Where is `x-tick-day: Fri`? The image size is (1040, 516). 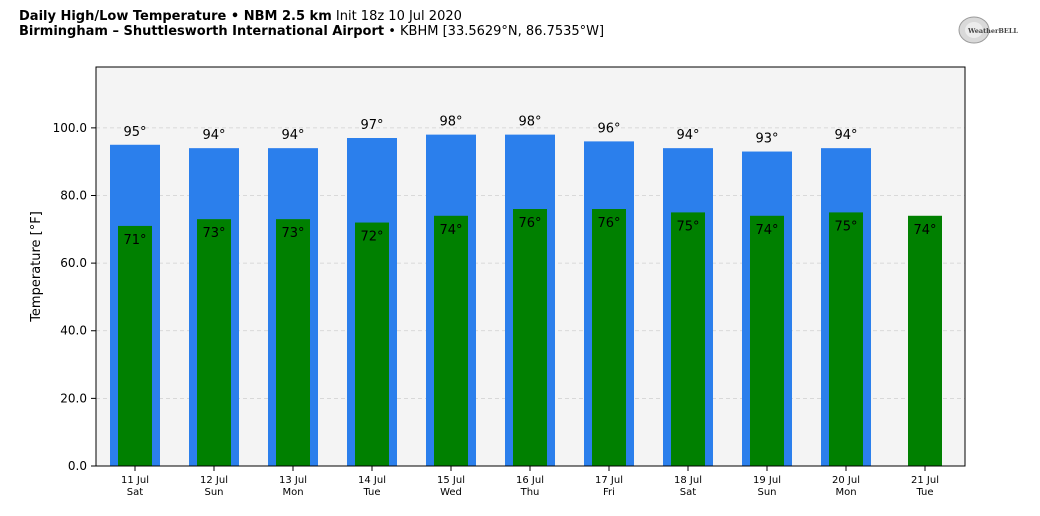 x-tick-day: Fri is located at coordinates (609, 492).